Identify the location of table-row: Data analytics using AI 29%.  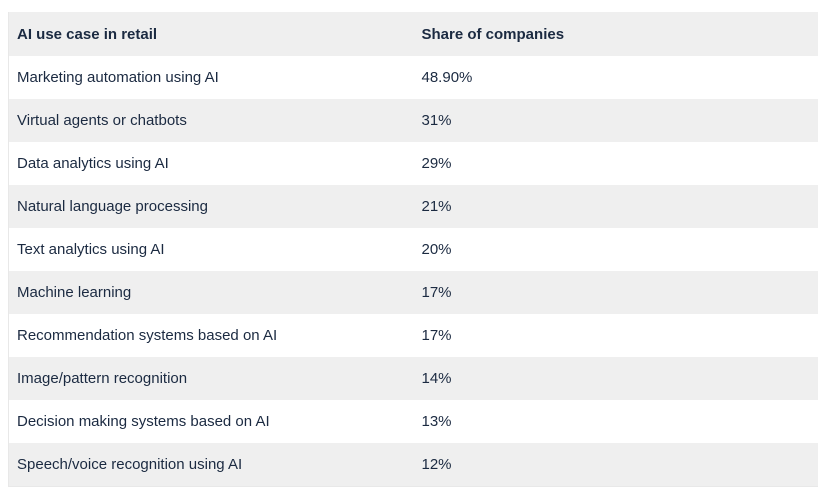
(413, 163).